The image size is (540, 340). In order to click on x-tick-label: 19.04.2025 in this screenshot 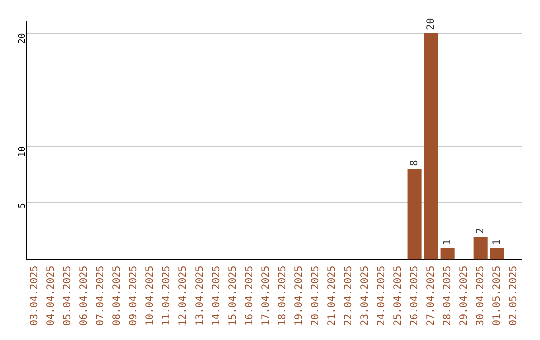, I will do `click(299, 296)`.